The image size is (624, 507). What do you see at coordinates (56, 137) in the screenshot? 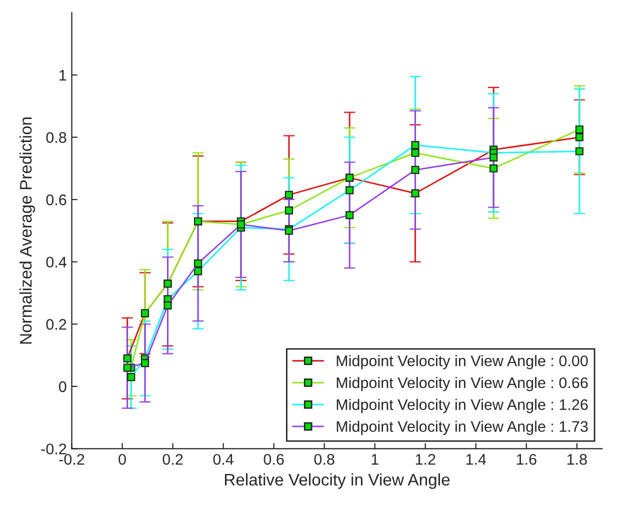
I see `y-tick-label: 0.8` at bounding box center [56, 137].